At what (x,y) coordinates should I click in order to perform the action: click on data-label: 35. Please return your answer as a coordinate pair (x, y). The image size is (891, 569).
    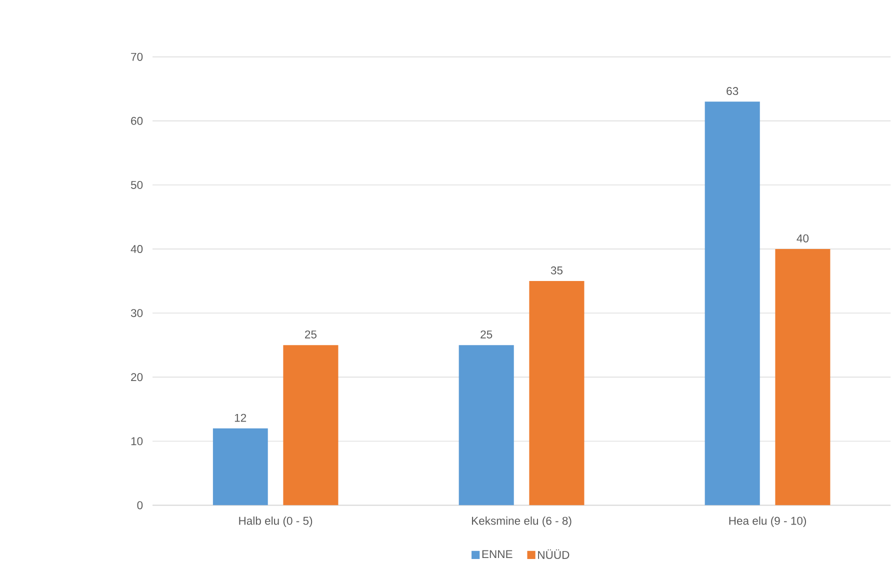
    Looking at the image, I should click on (556, 270).